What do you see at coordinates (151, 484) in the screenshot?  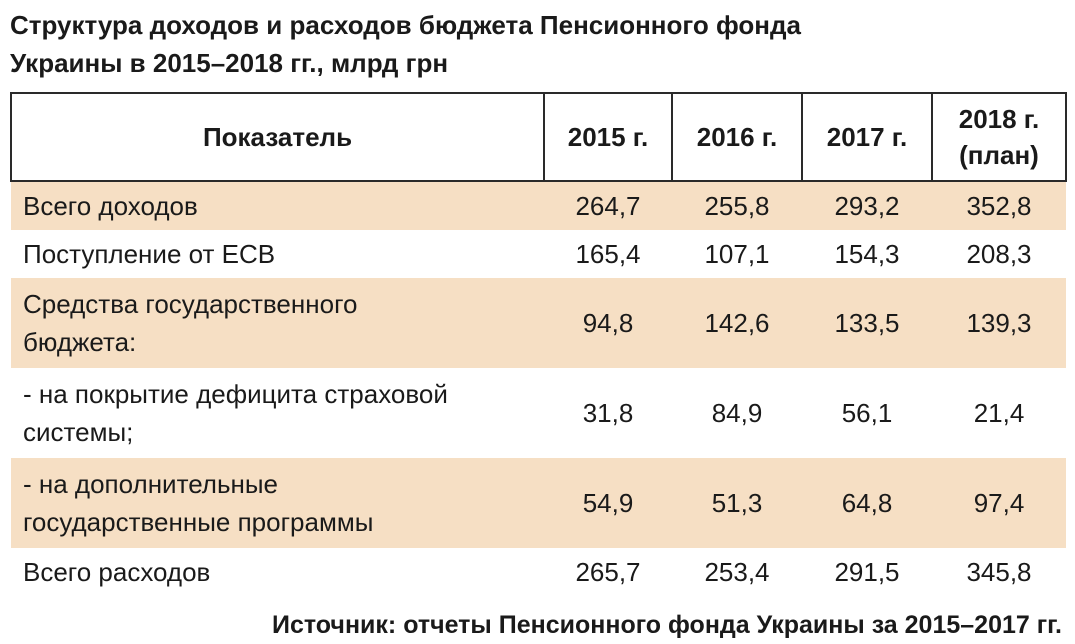 I see `row-label-line1: - на дополнительные` at bounding box center [151, 484].